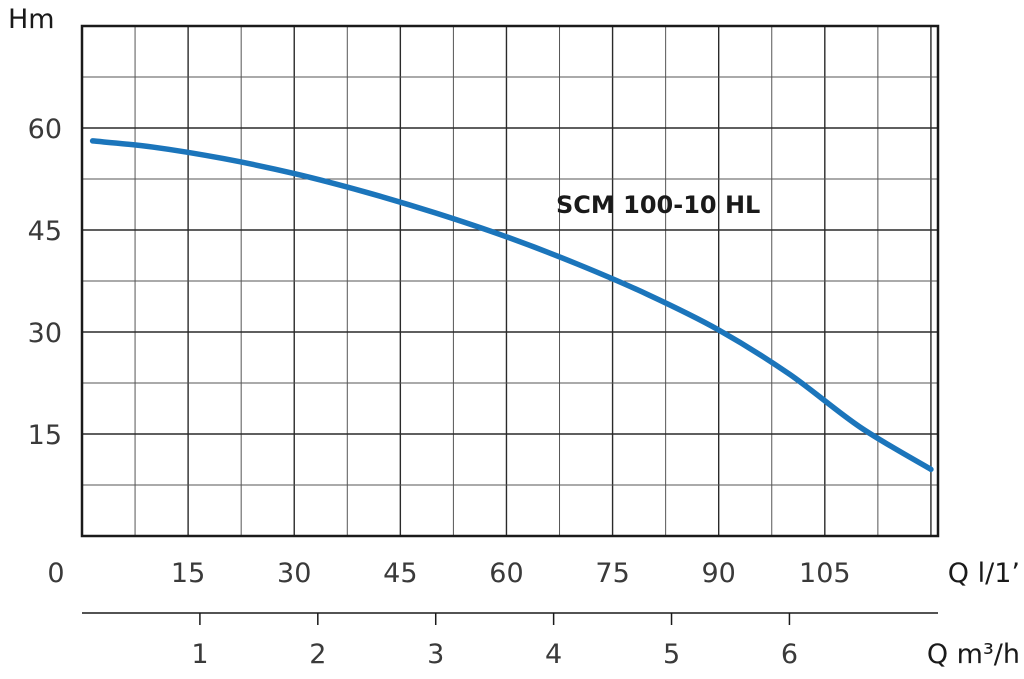  Describe the element at coordinates (435, 654) in the screenshot. I see `secondary-x-tick-label: 3` at that location.